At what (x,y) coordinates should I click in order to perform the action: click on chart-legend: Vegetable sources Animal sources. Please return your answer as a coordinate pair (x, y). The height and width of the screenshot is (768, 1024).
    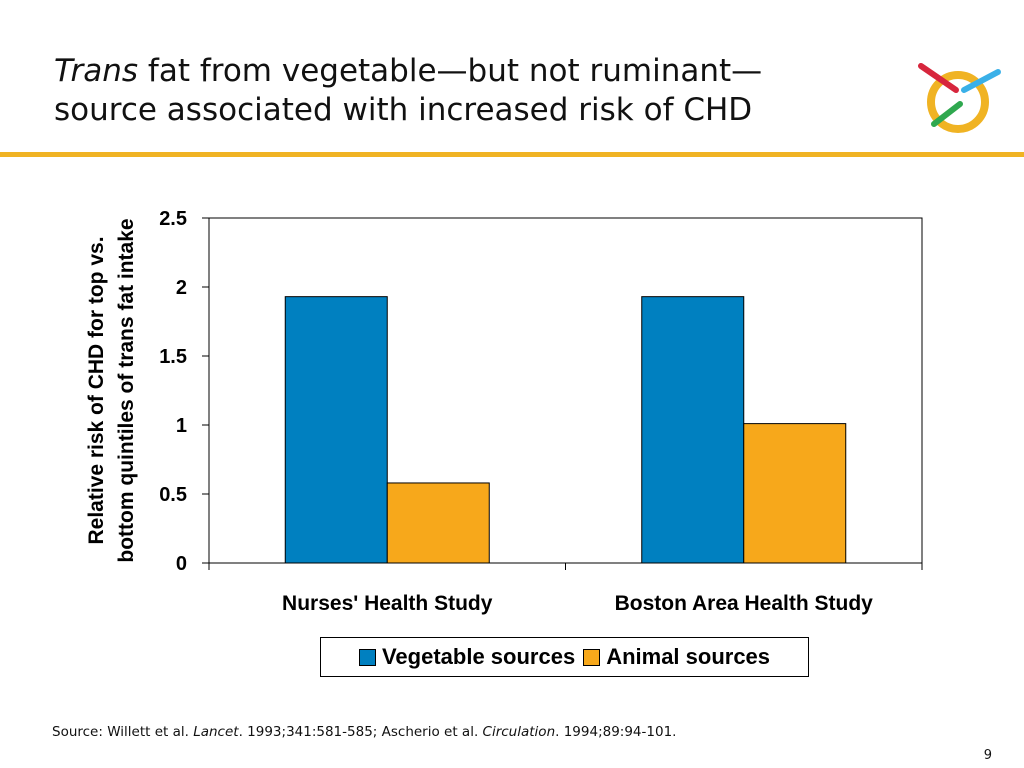
    Looking at the image, I should click on (564, 657).